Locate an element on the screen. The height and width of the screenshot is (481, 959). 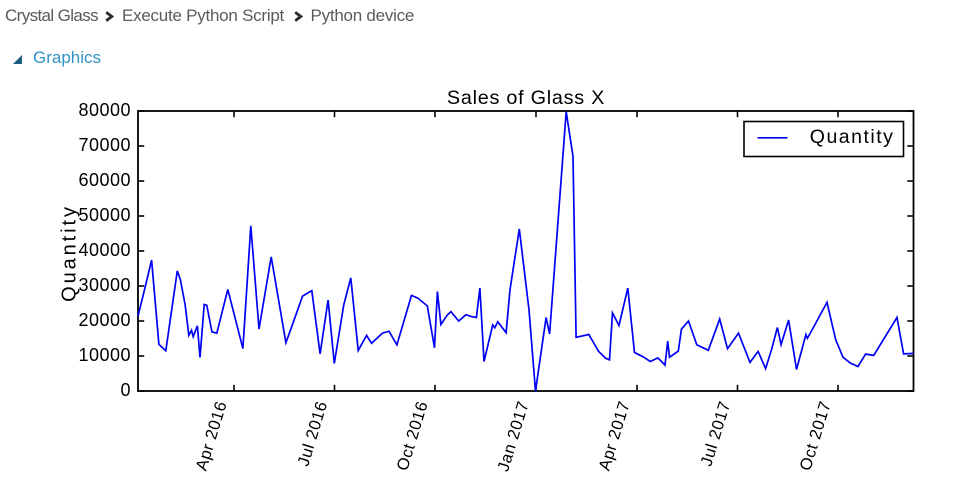
svg-text: Sales of Glass X is located at coordinates (526, 98).